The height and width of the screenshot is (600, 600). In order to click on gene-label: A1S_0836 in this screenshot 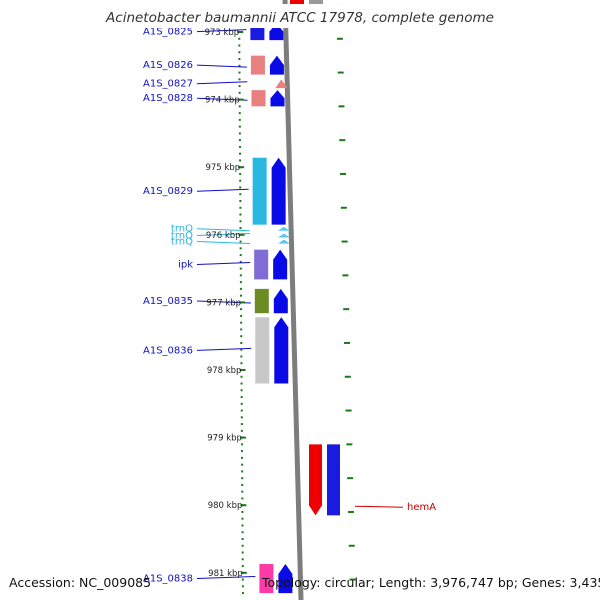, I will do `click(168, 350)`.